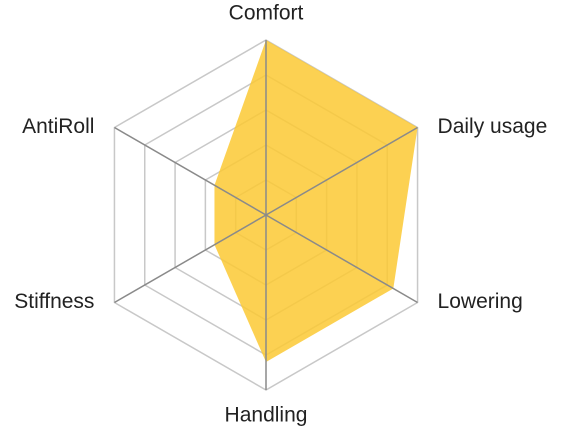 Image resolution: width=563 pixels, height=435 pixels. What do you see at coordinates (266, 415) in the screenshot?
I see `axis-label: Handling` at bounding box center [266, 415].